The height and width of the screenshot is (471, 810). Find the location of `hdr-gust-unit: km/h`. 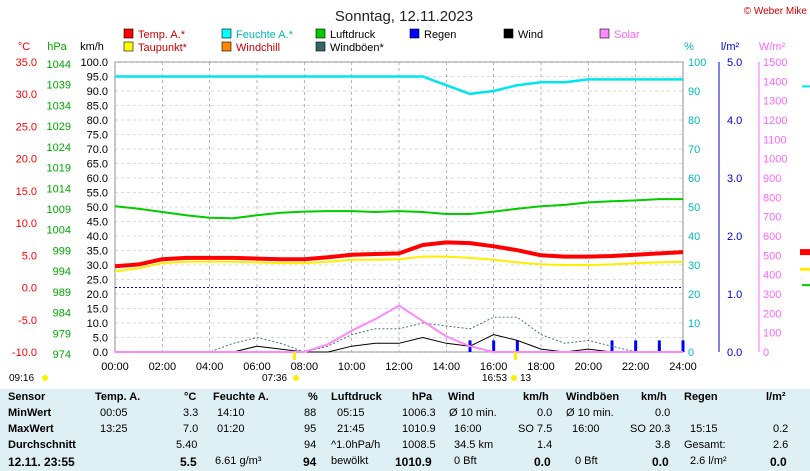

hdr-gust-unit: km/h is located at coordinates (654, 397).